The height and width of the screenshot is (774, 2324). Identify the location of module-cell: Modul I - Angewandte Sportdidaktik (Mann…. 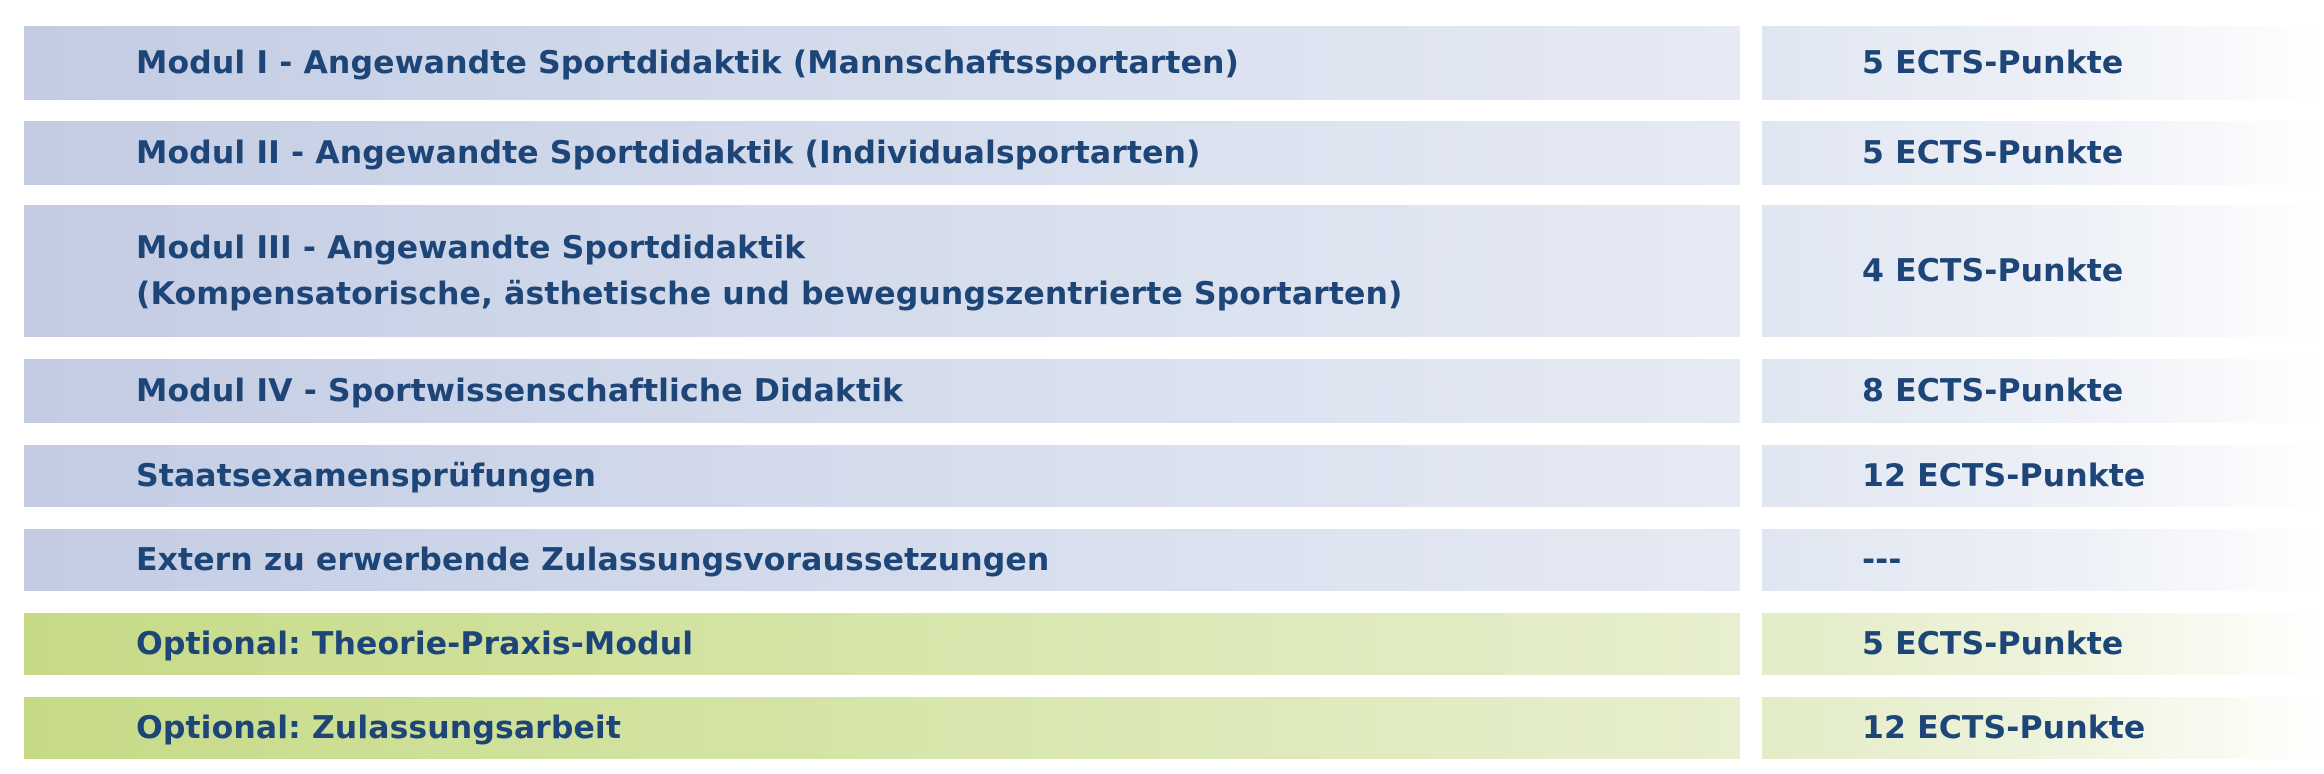
(882, 63).